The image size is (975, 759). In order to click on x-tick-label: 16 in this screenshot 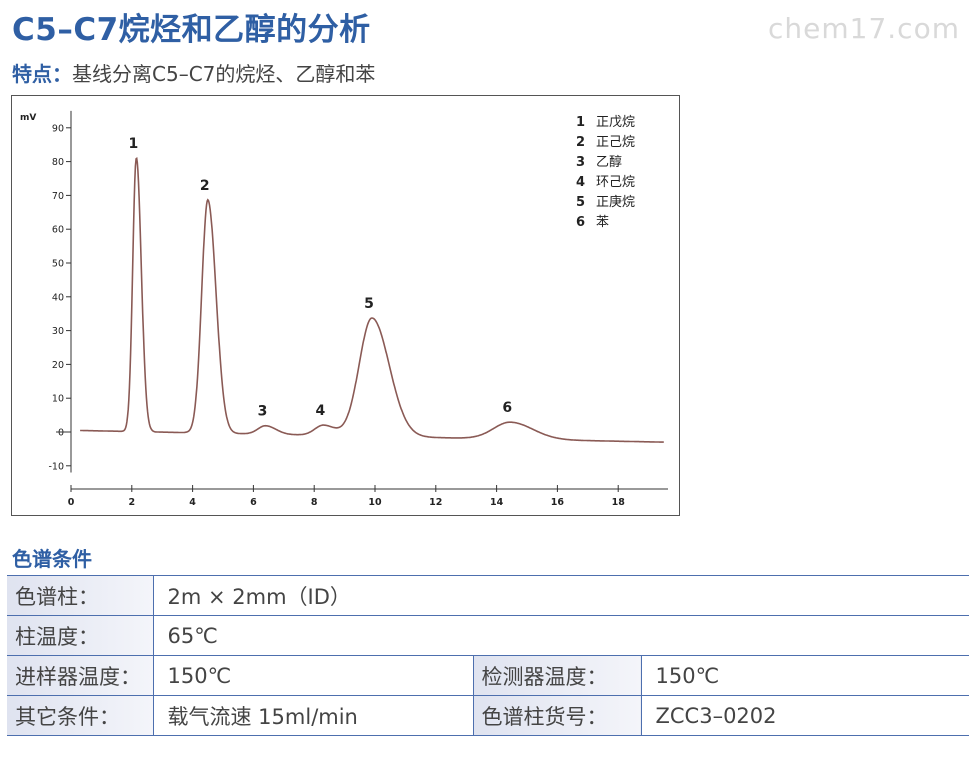, I will do `click(558, 502)`.